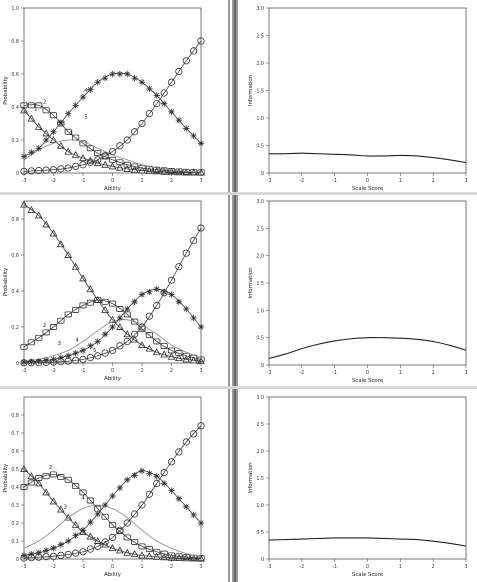 The height and width of the screenshot is (582, 477). What do you see at coordinates (433, 373) in the screenshot?
I see `x-tick-label: 2` at bounding box center [433, 373].